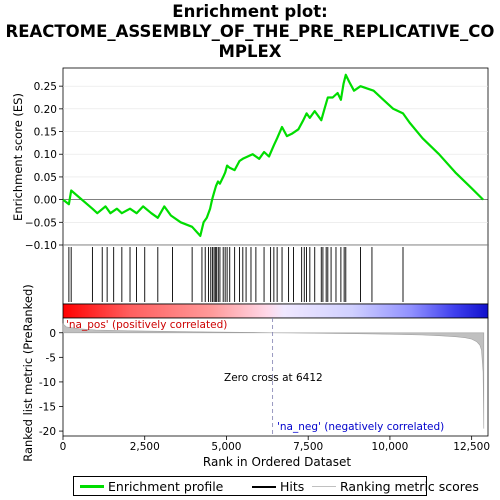 This screenshot has width=500, height=500. I want to click on negative-correlation-label: 'na_neg' (negatively correlated), so click(360, 427).